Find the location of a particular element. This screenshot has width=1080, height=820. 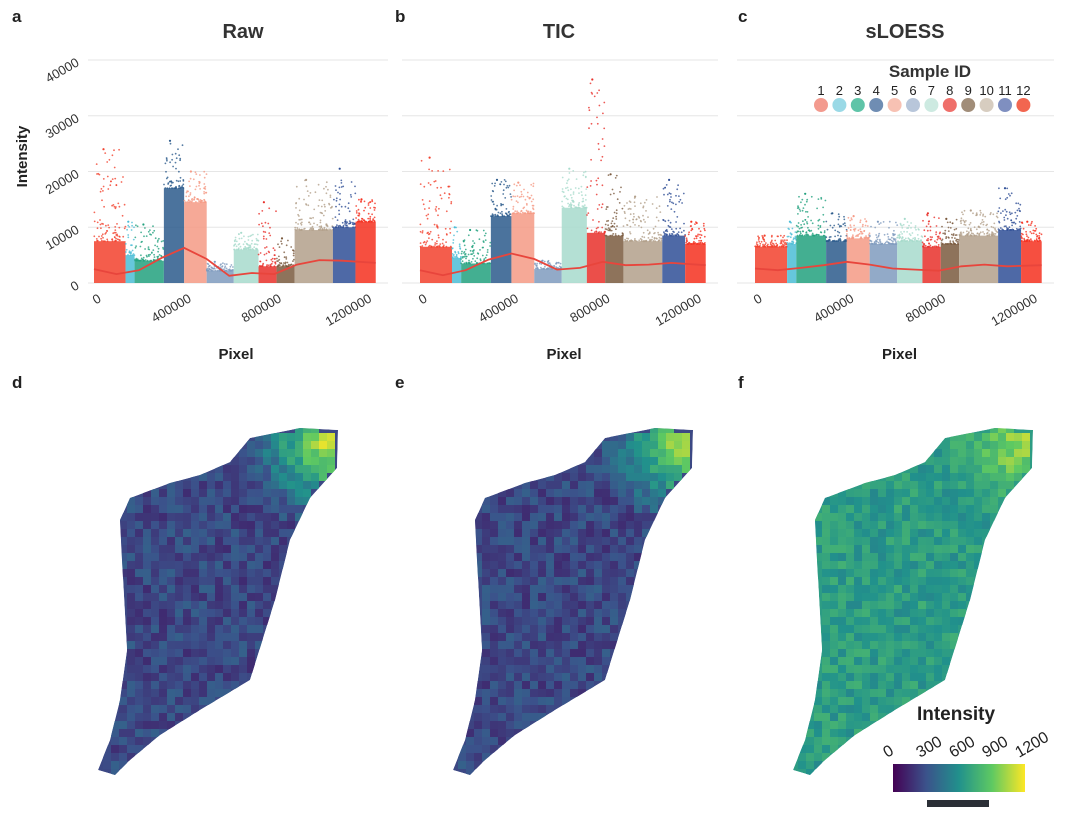

intensity-colorbar: Intensity 0 300 600 900 1200 is located at coordinates (966, 748).